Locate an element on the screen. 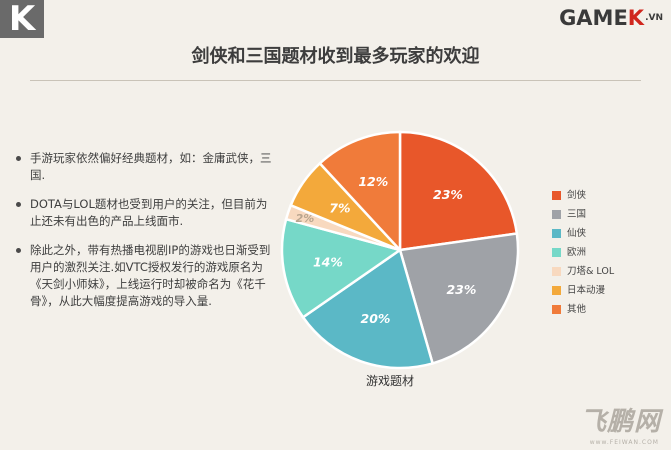 Image resolution: width=671 pixels, height=450 pixels. legend-item: 仙侠 is located at coordinates (609, 237).